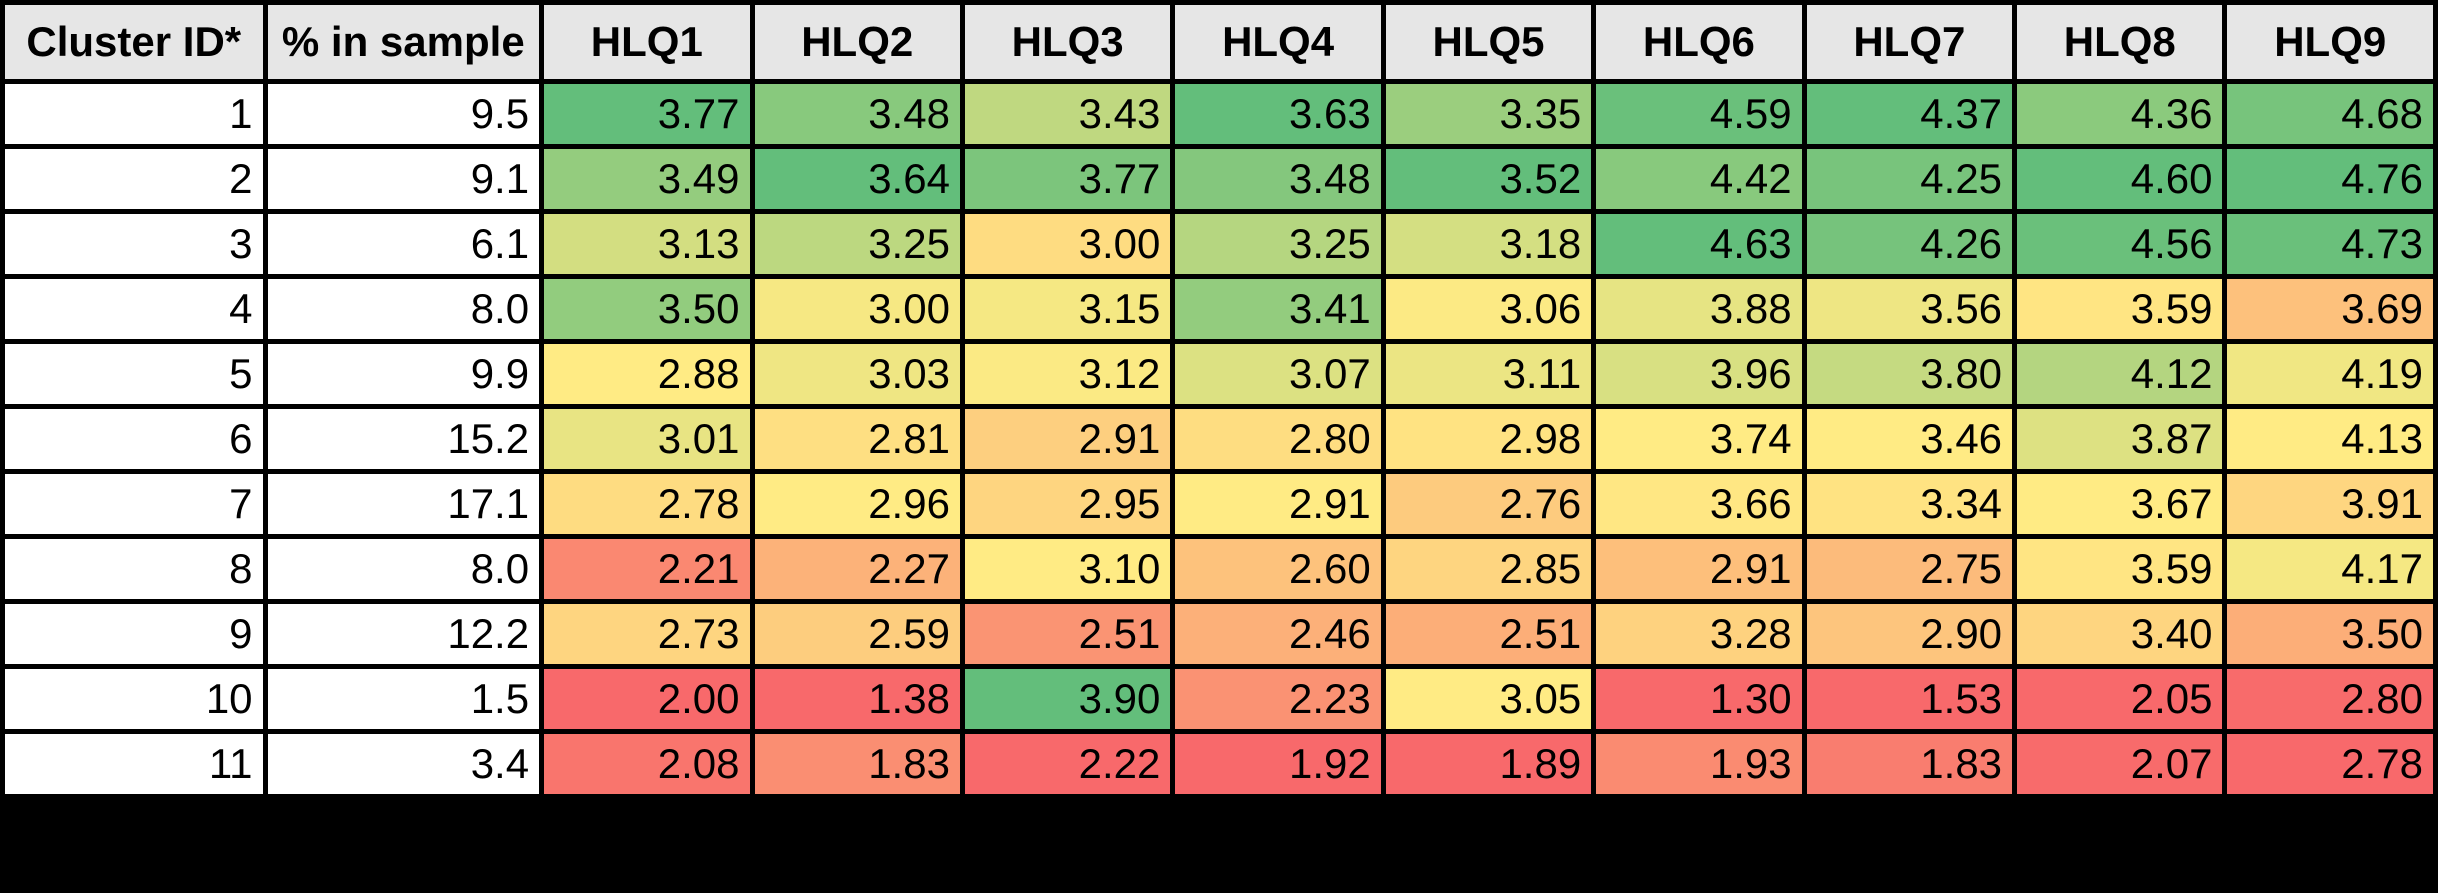 This screenshot has width=2438, height=893. Describe the element at coordinates (1278, 699) in the screenshot. I see `heat-cell-hlq4: 2.23` at that location.